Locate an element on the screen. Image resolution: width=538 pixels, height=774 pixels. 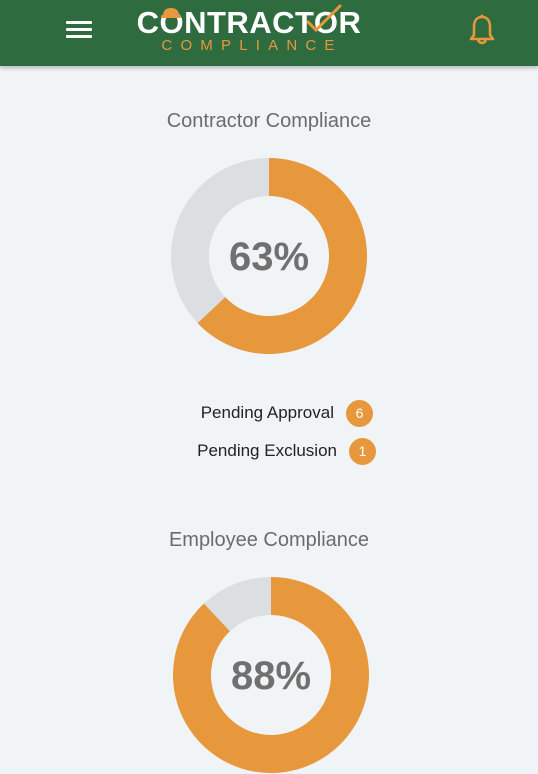
employee-compliance-donut: 88% is located at coordinates (271, 675).